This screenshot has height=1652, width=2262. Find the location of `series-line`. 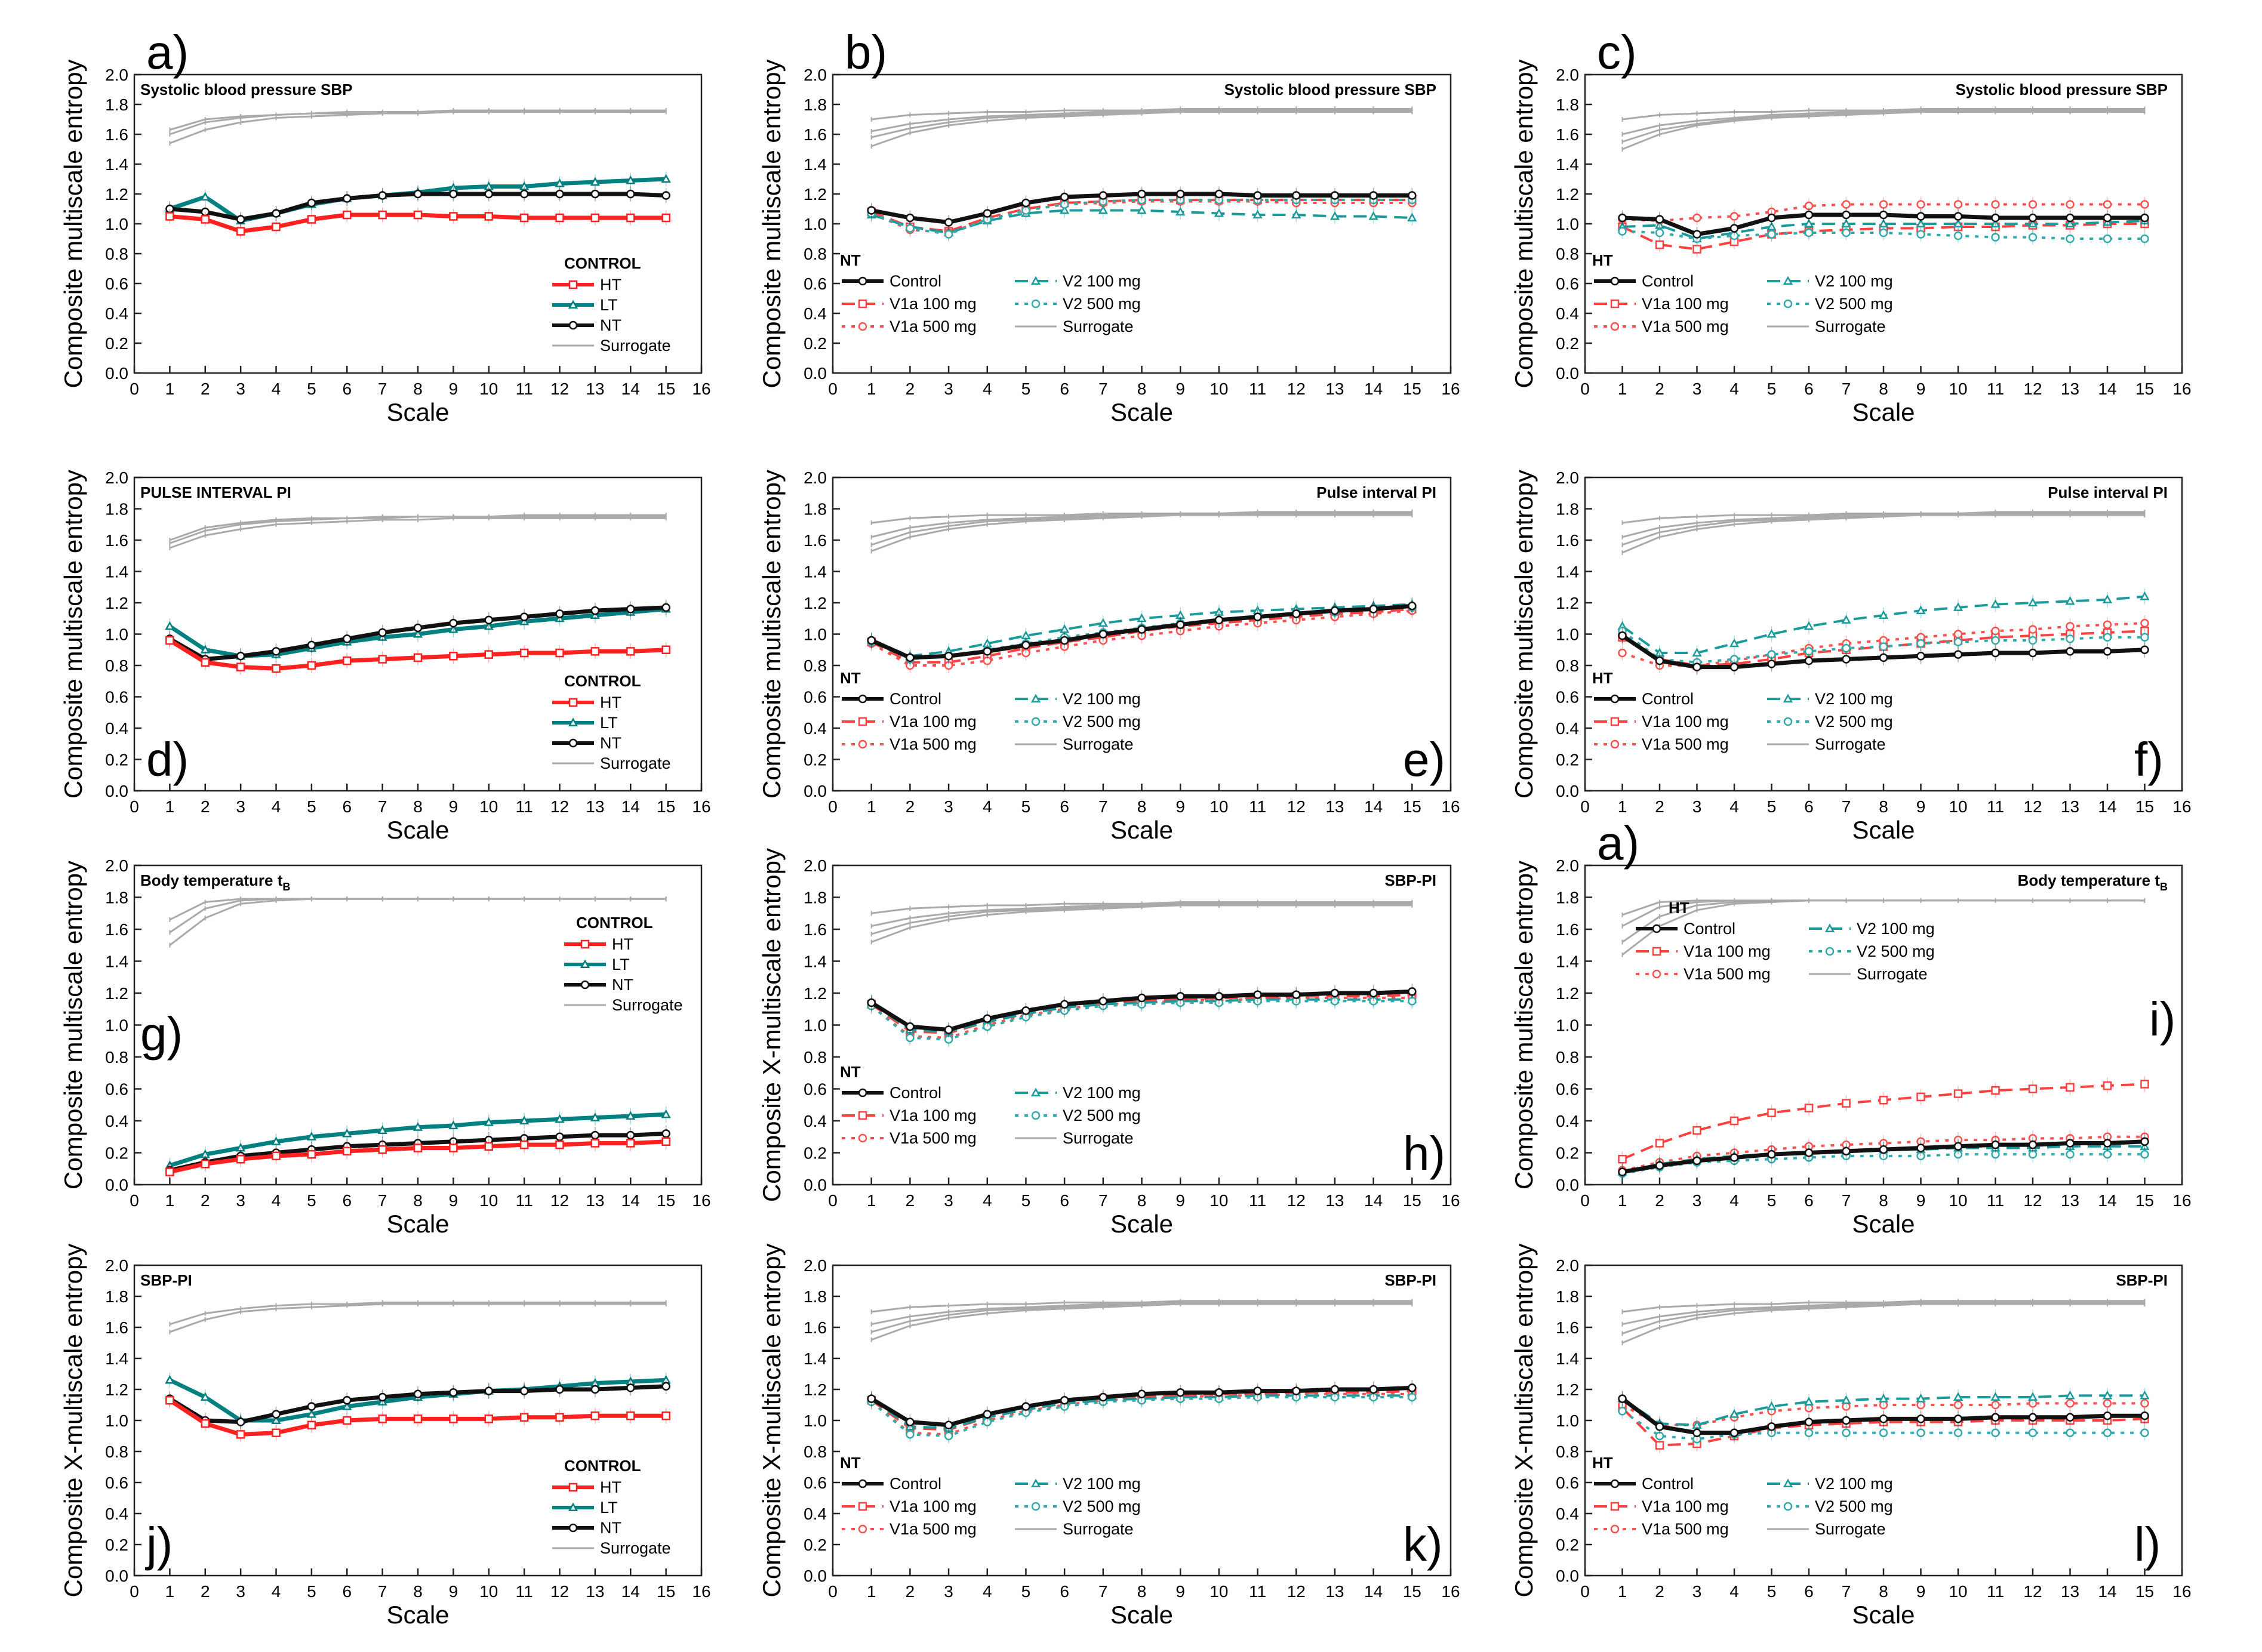

series-line is located at coordinates (1883, 645).